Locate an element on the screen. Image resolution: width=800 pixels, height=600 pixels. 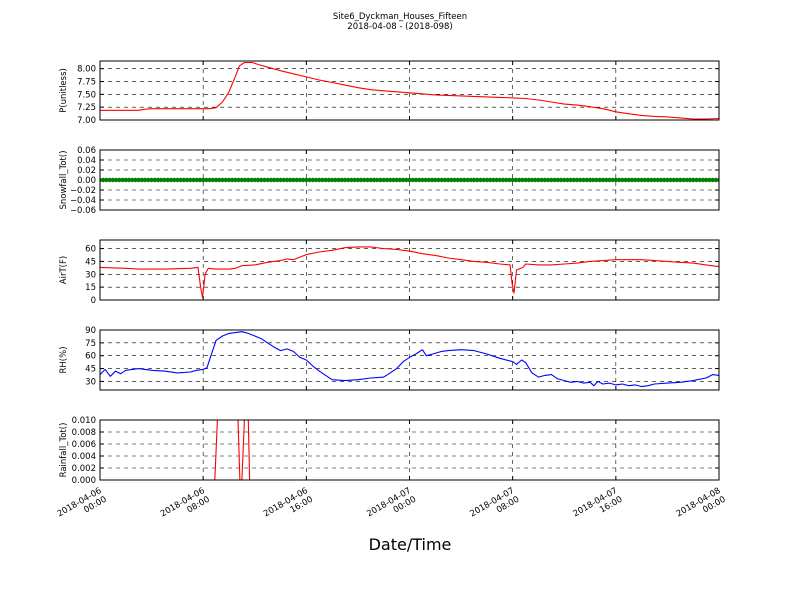
y-axis-label: P(unitless) is located at coordinates (64, 90).